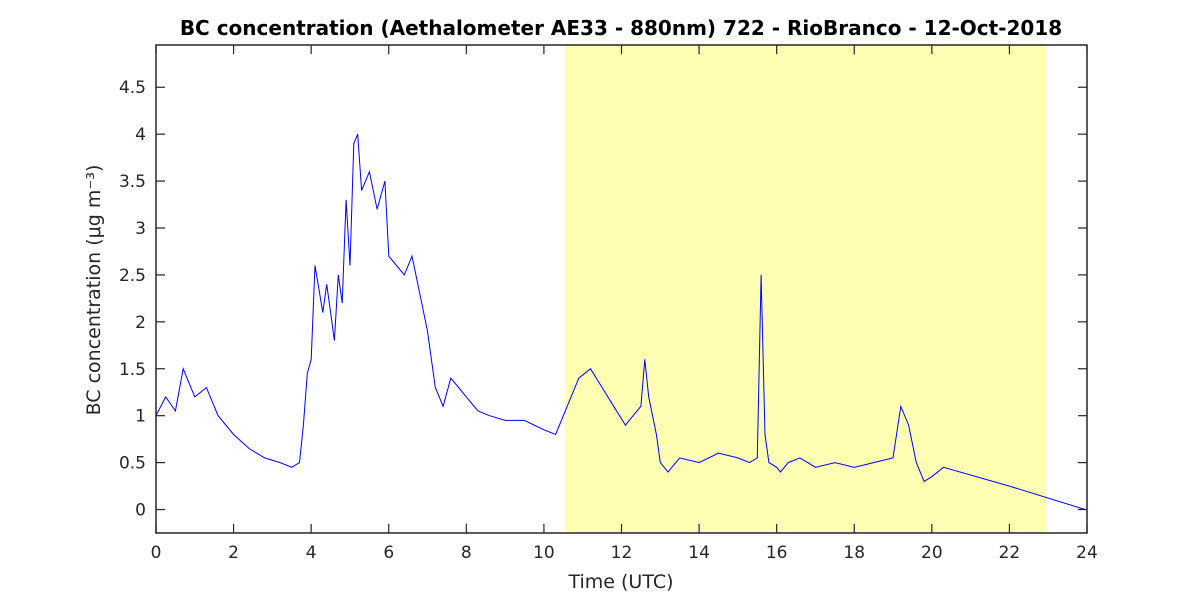 The image size is (1200, 604). I want to click on x-tick-label: 18, so click(854, 553).